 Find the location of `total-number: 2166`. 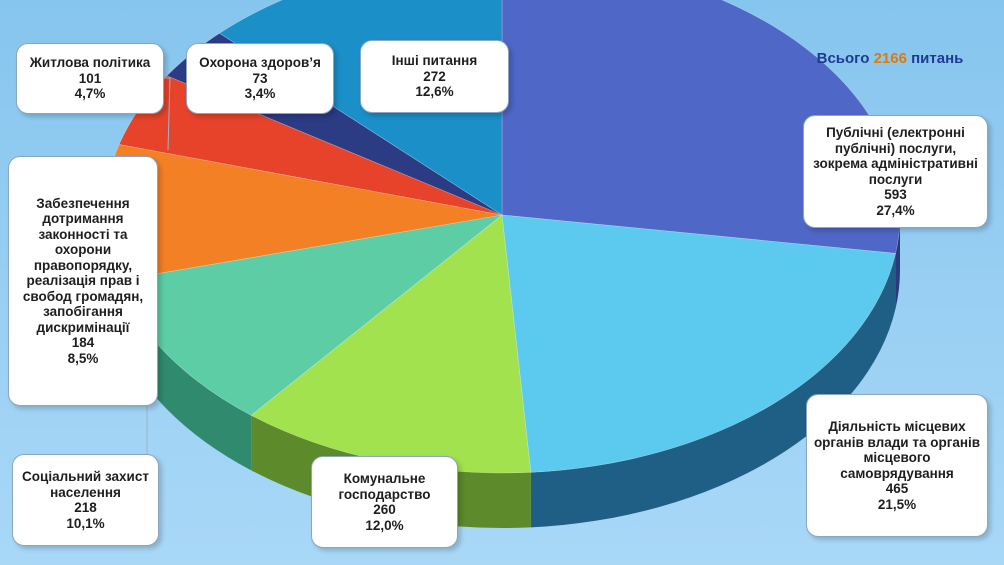

total-number: 2166 is located at coordinates (890, 58).